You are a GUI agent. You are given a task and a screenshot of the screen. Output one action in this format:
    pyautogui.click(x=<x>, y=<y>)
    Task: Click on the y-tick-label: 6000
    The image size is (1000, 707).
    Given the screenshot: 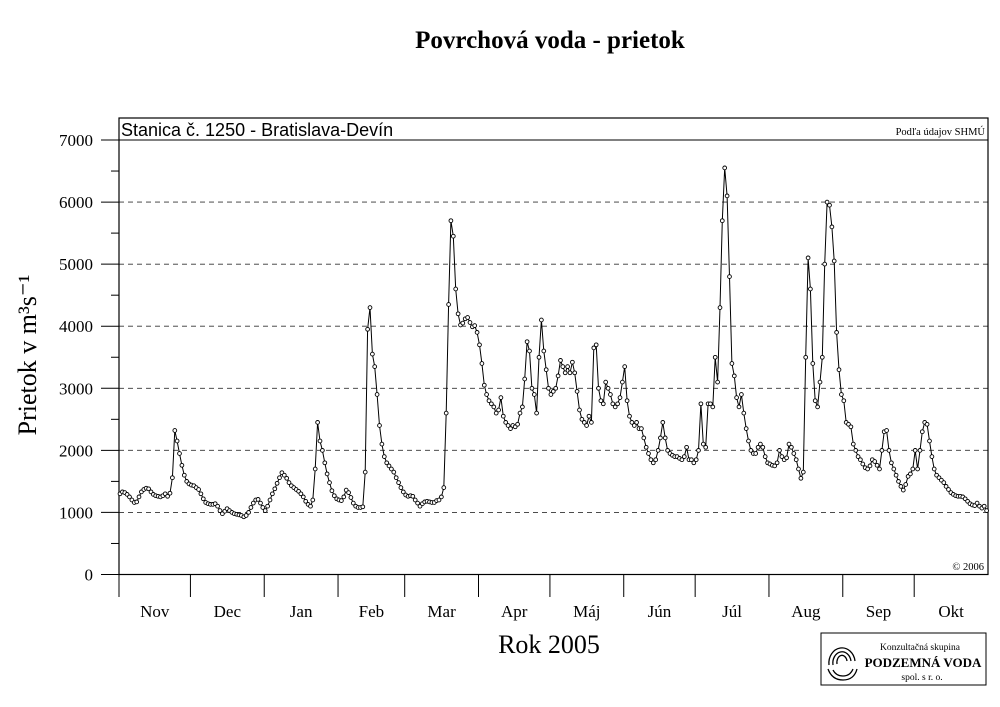 What is the action you would take?
    pyautogui.click(x=76, y=202)
    